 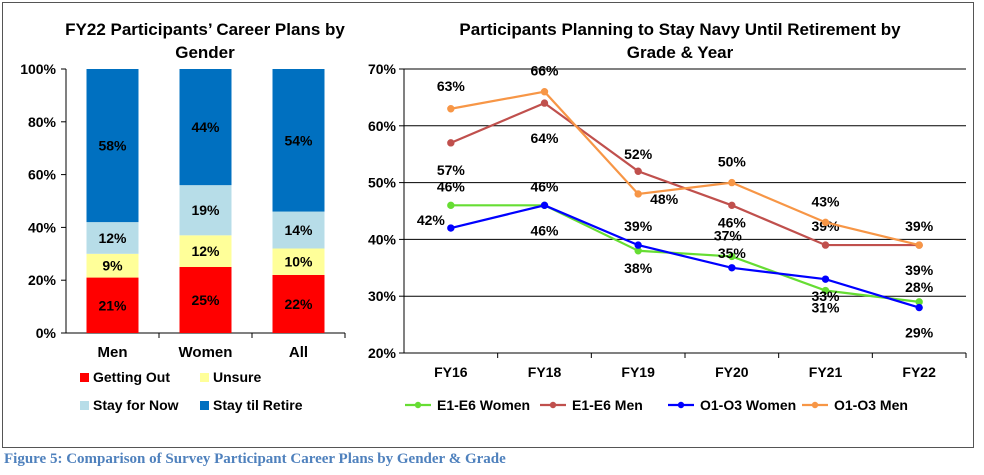 What do you see at coordinates (664, 199) in the screenshot?
I see `chart2-data-label: 48%` at bounding box center [664, 199].